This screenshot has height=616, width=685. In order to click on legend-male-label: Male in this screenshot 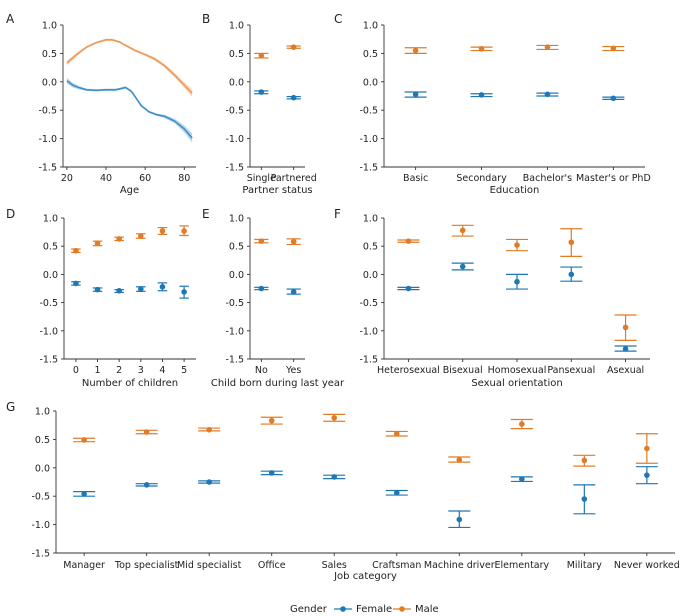, I will do `click(427, 609)`.